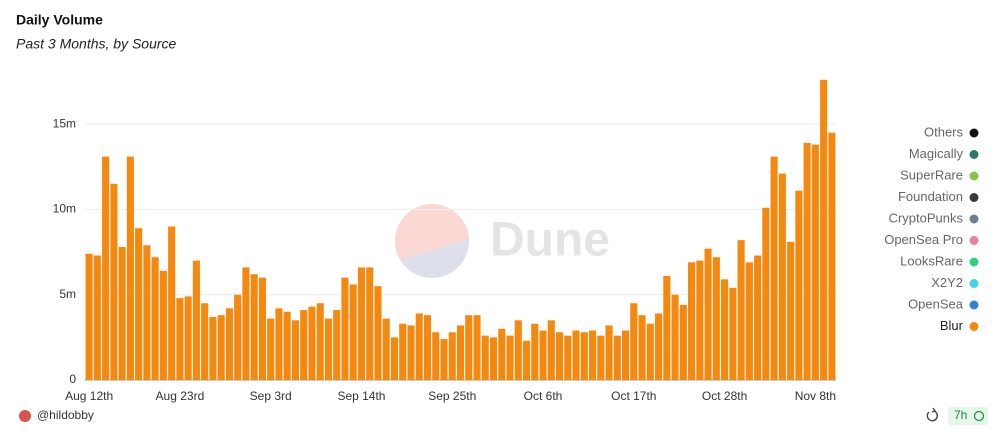 The image size is (1004, 439). I want to click on author: @hildobby, so click(65, 415).